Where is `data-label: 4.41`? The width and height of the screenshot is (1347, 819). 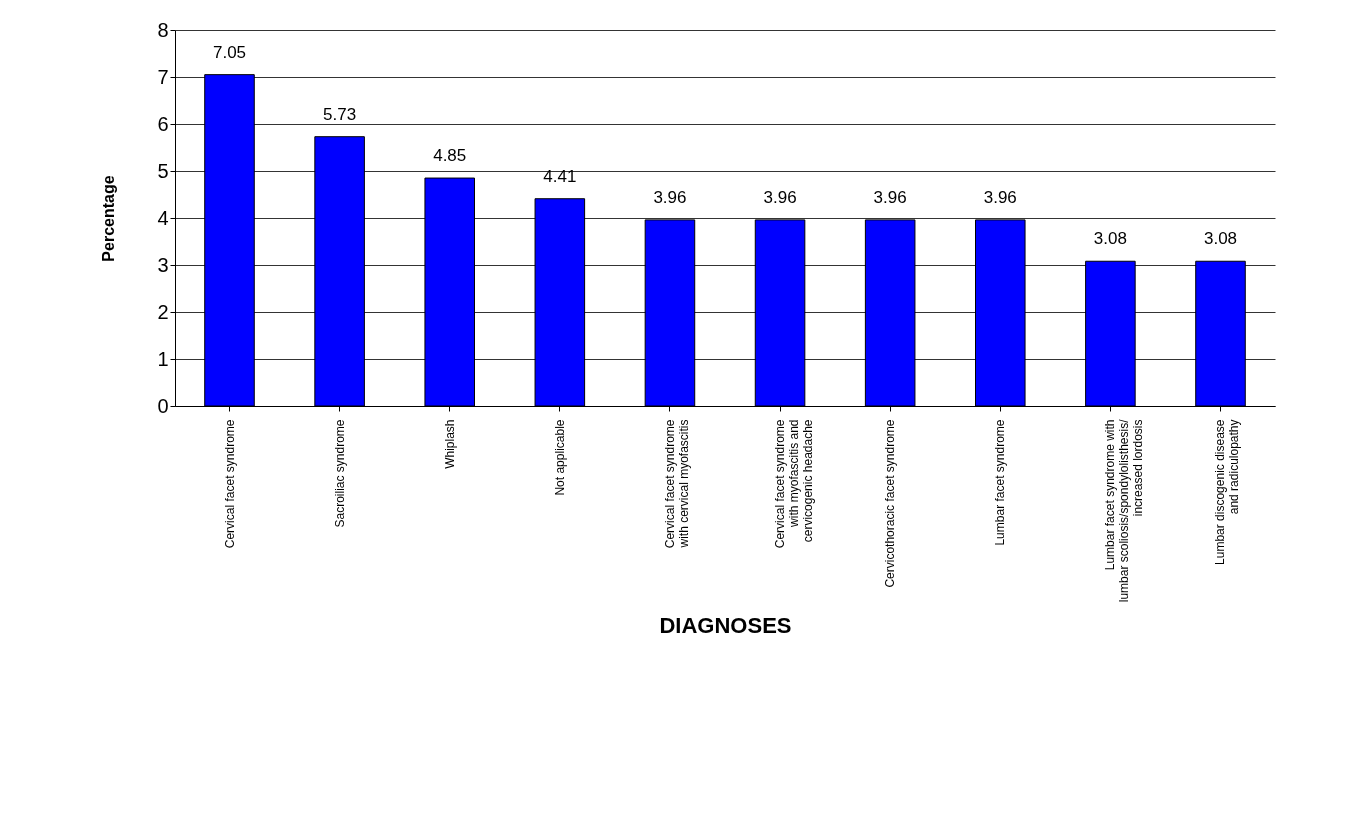 data-label: 4.41 is located at coordinates (560, 176).